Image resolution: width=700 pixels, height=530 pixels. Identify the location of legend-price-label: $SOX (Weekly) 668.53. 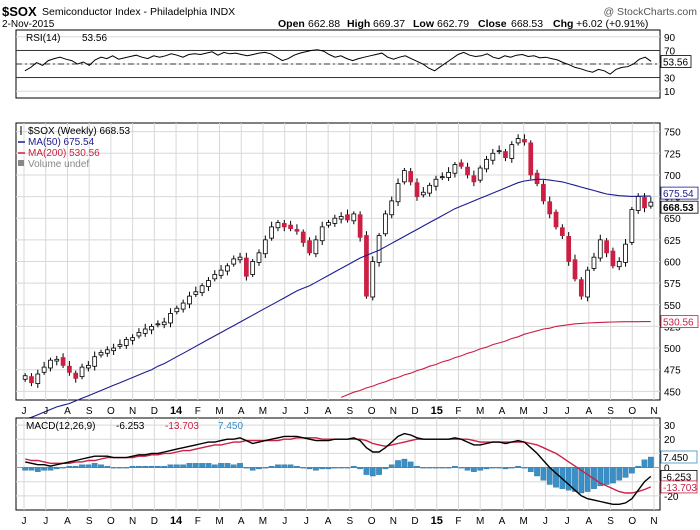
(79, 131).